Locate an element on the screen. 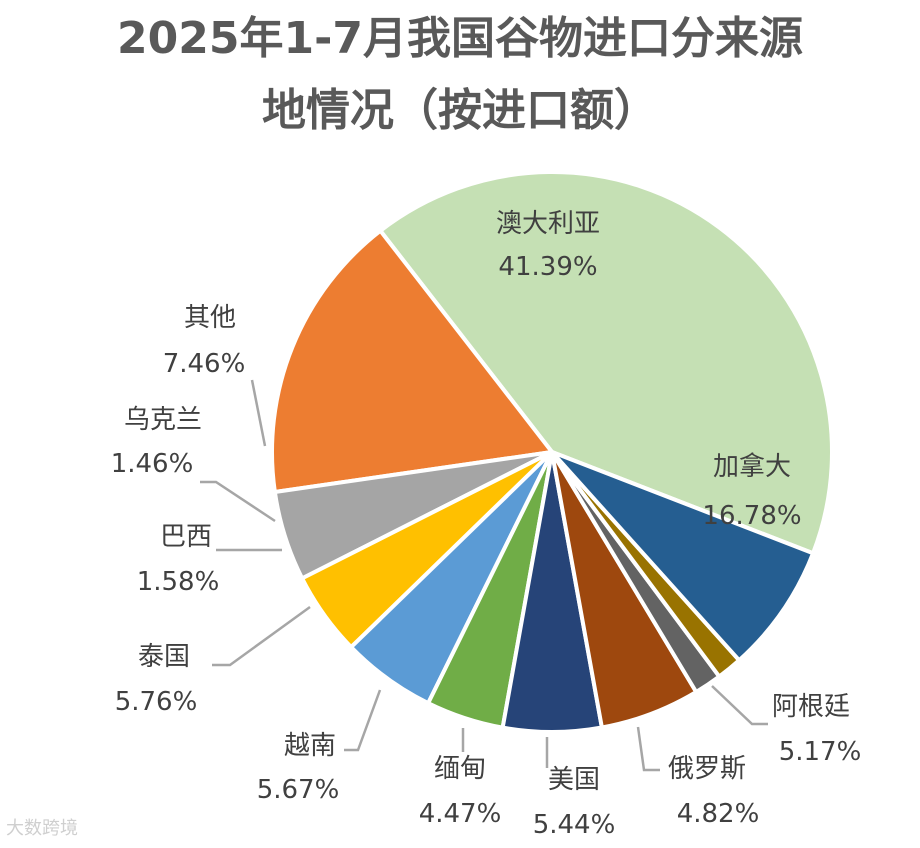 This screenshot has height=848, width=920. slice-value-label-6: 5.67% is located at coordinates (298, 790).